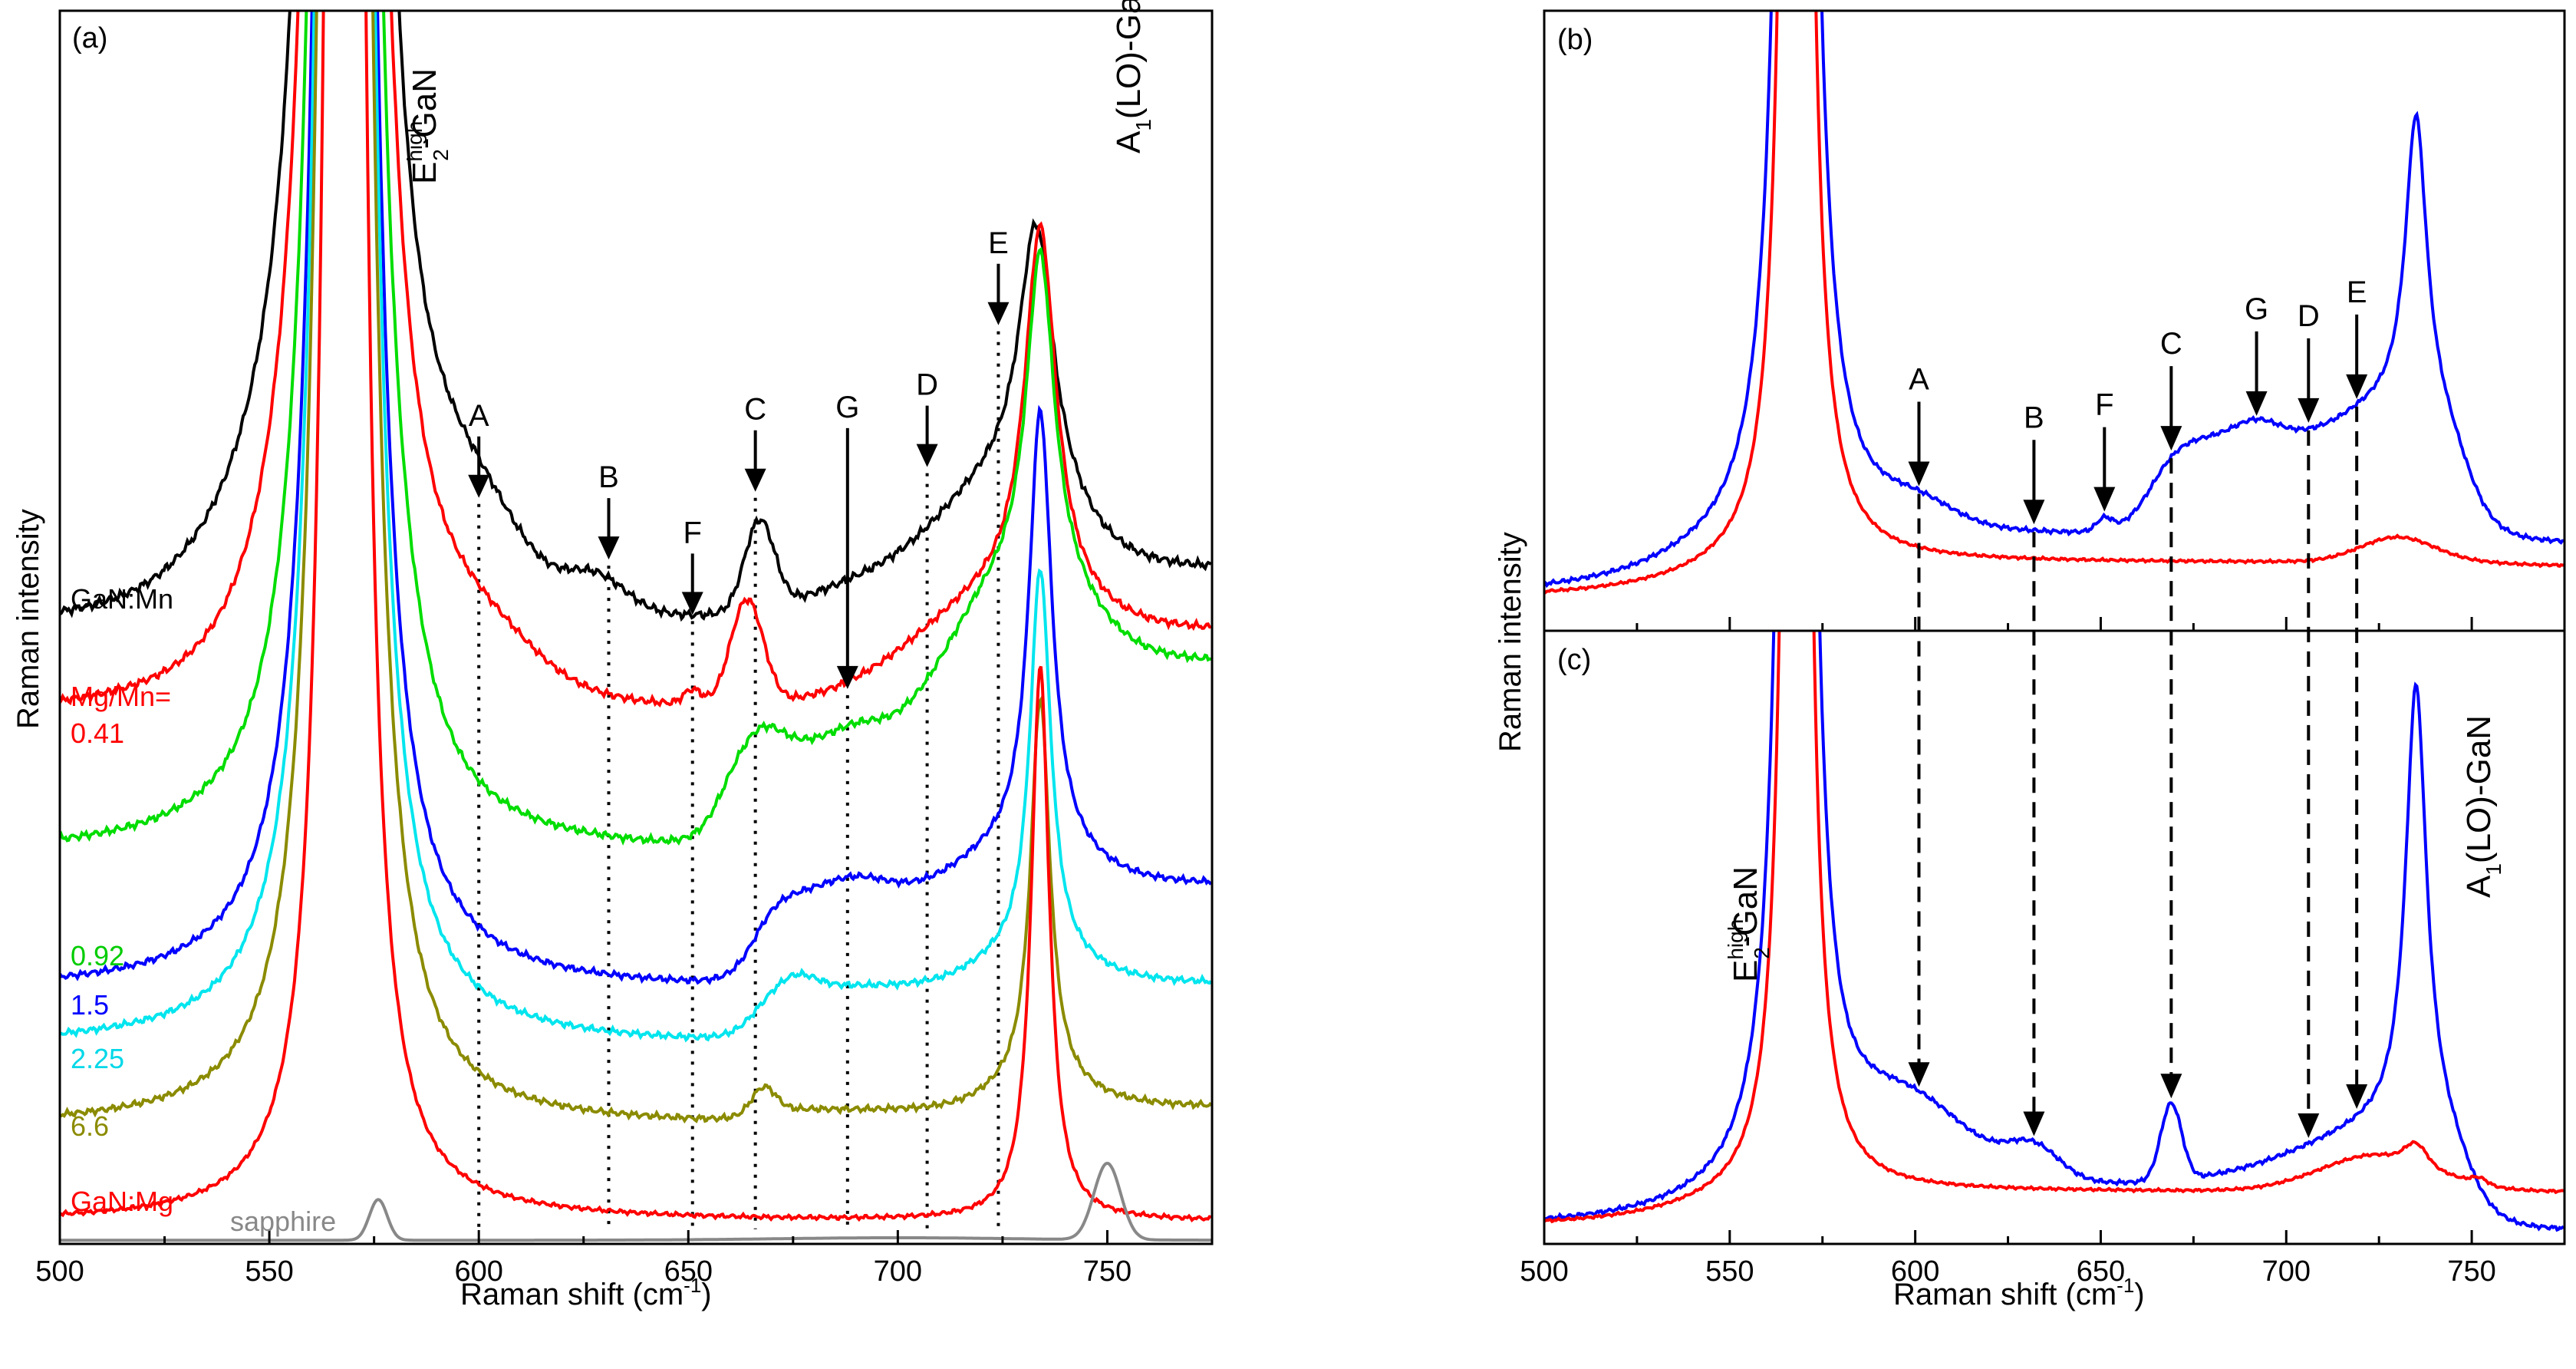 The image size is (2576, 1369). Describe the element at coordinates (59, 1272) in the screenshot. I see `a-tick-label-500: 500` at that location.